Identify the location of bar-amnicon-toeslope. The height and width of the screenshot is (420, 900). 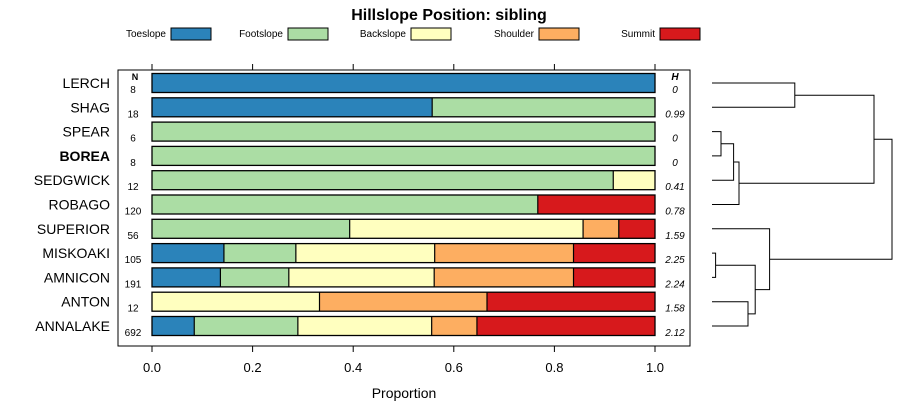
(186, 277).